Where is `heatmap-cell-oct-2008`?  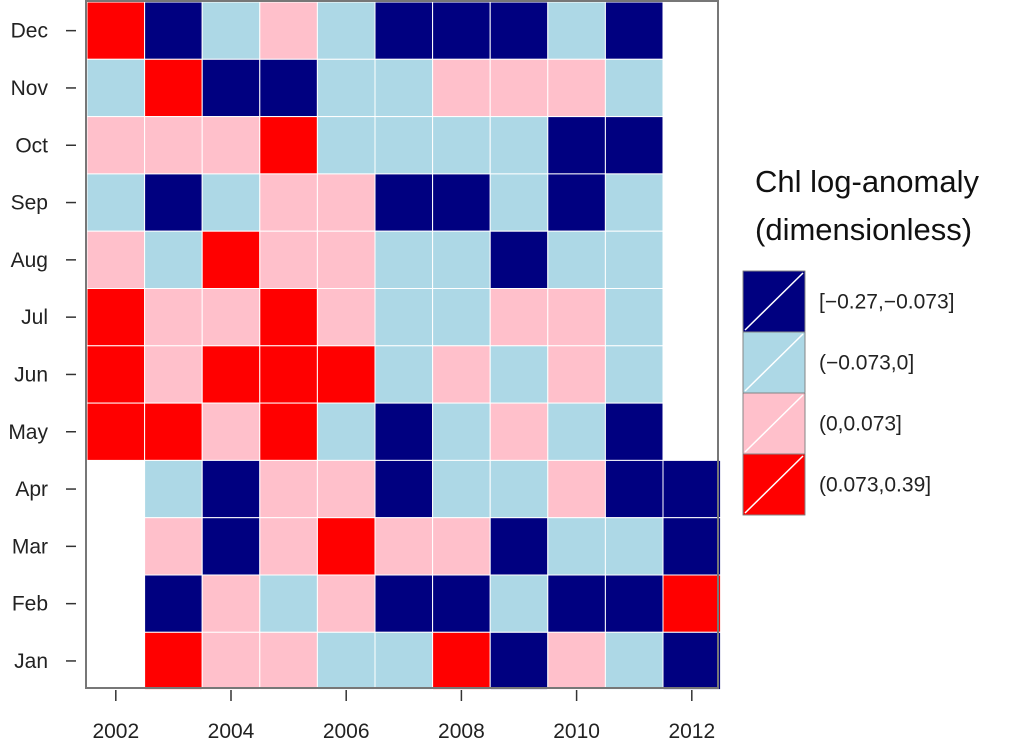
heatmap-cell-oct-2008 is located at coordinates (461, 145).